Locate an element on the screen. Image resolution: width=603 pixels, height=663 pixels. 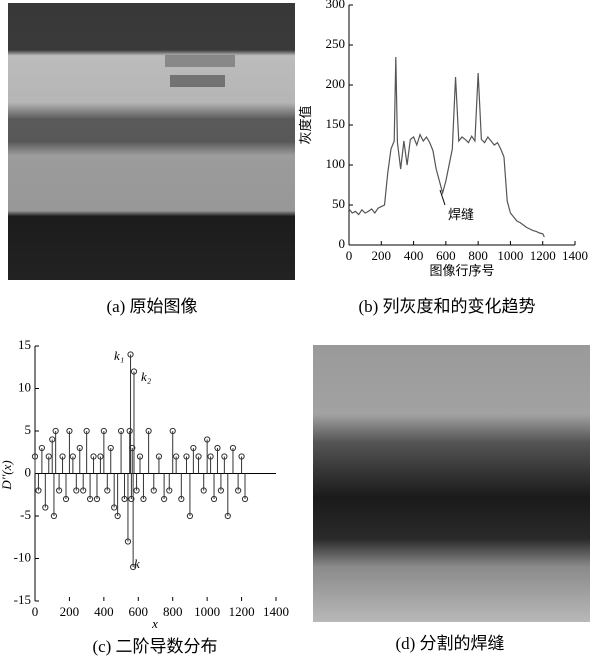
caption: (b) 列灰度和的变化趋势 is located at coordinates (446, 306).